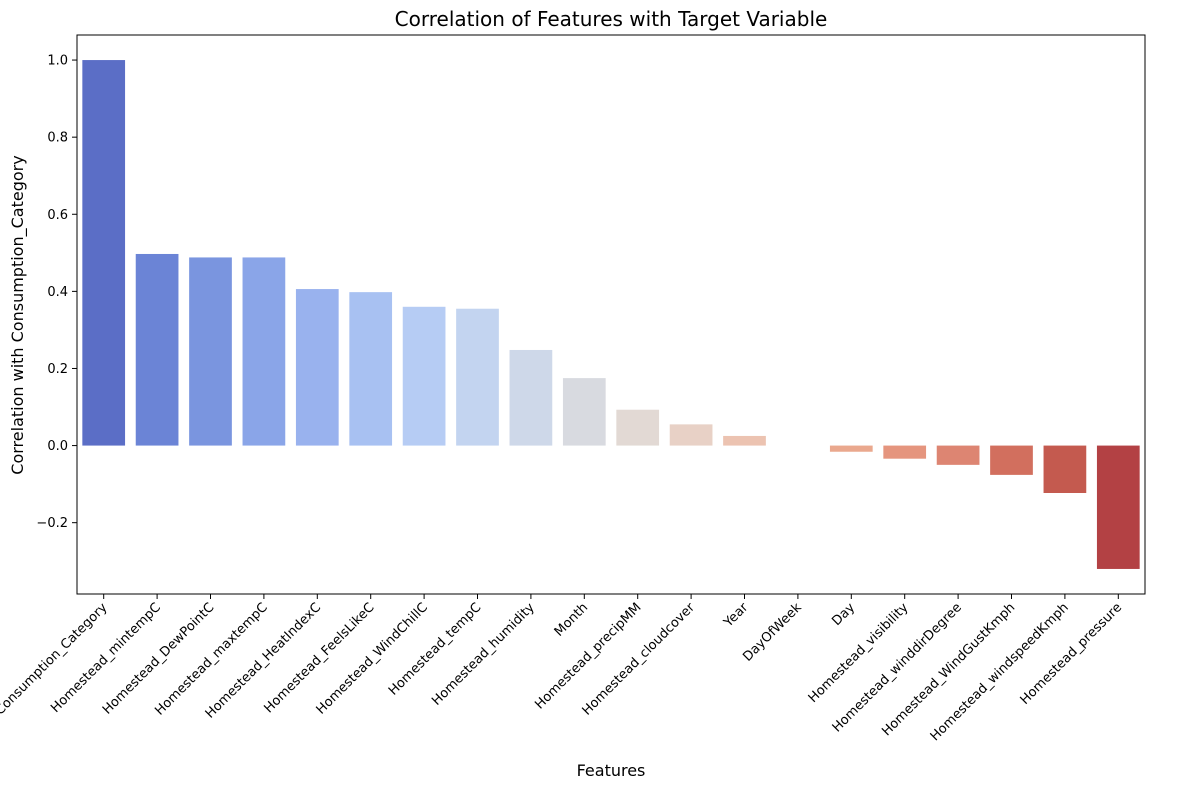 This screenshot has height=794, width=1186. What do you see at coordinates (571, 619) in the screenshot?
I see `x-tick-label: Month` at bounding box center [571, 619].